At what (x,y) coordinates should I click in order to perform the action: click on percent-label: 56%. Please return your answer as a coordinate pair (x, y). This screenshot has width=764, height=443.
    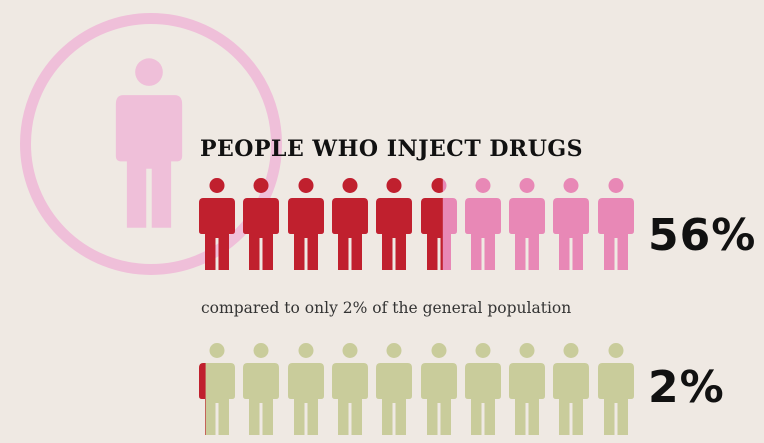
    Looking at the image, I should click on (702, 235).